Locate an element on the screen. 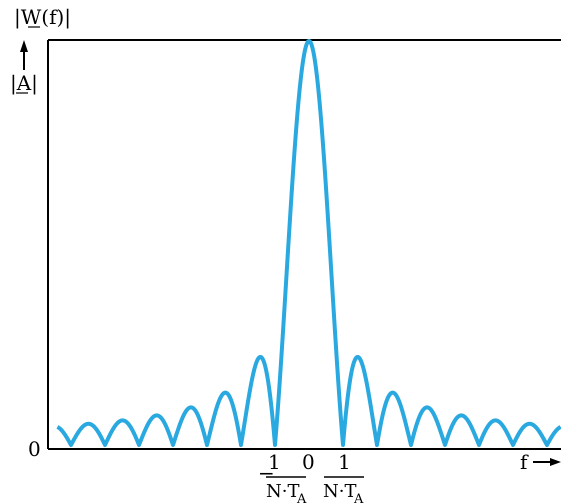 This screenshot has height=504, width=561. tick-pos-subscript: A is located at coordinates (358, 498).